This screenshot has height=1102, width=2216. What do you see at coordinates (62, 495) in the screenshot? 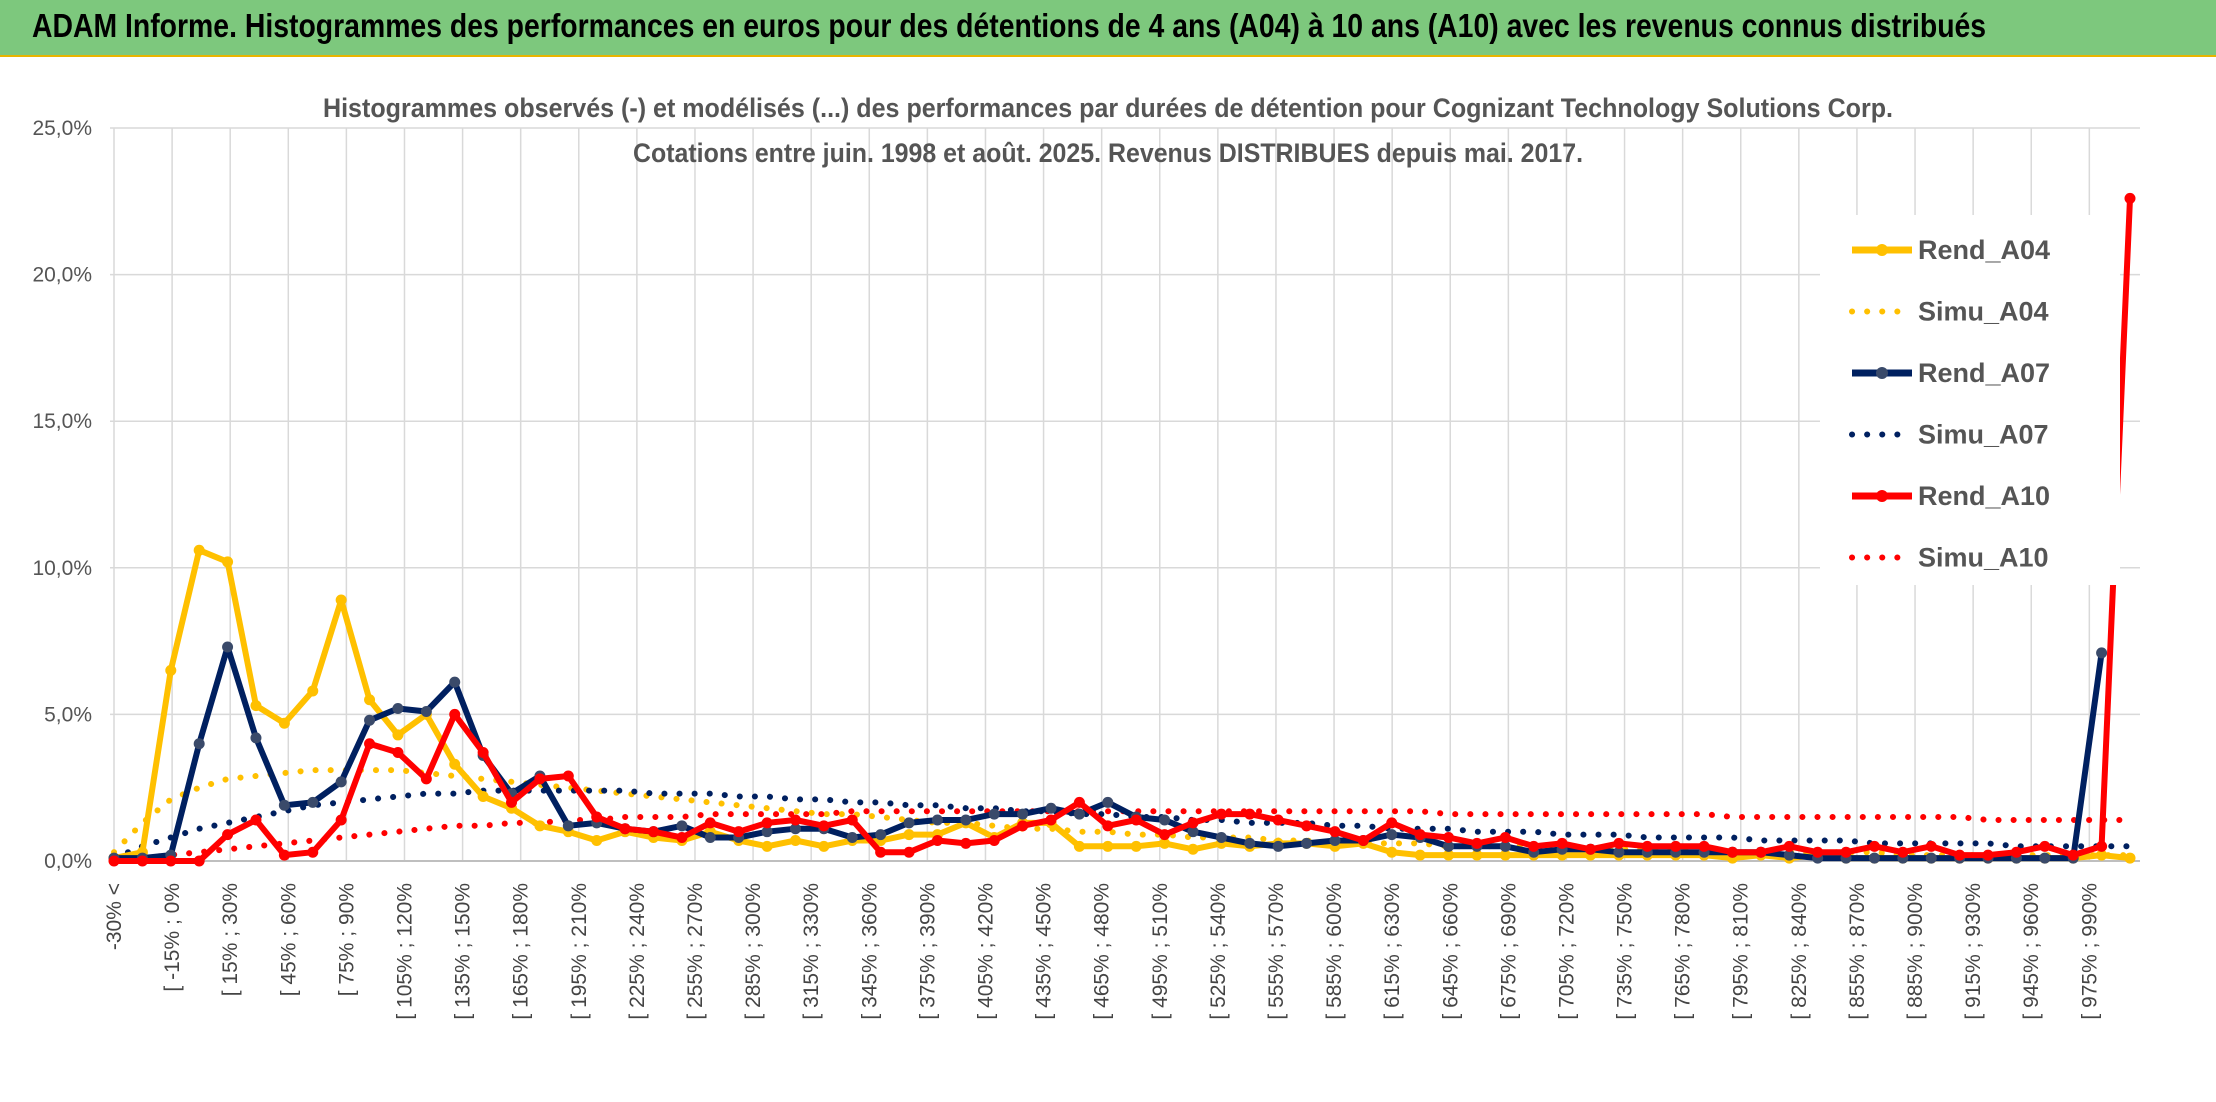
I see `y-axis-ticks: 0,0% 5,0% 10,0% 15,0% 20,0% 25,0%` at bounding box center [62, 495].